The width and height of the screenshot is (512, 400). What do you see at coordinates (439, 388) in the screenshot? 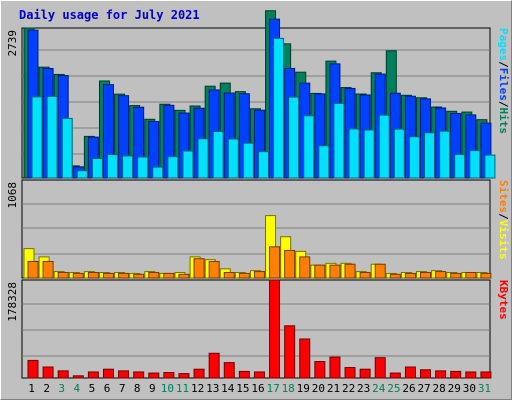
I see `x-tick-label-day-28: 28` at bounding box center [439, 388].